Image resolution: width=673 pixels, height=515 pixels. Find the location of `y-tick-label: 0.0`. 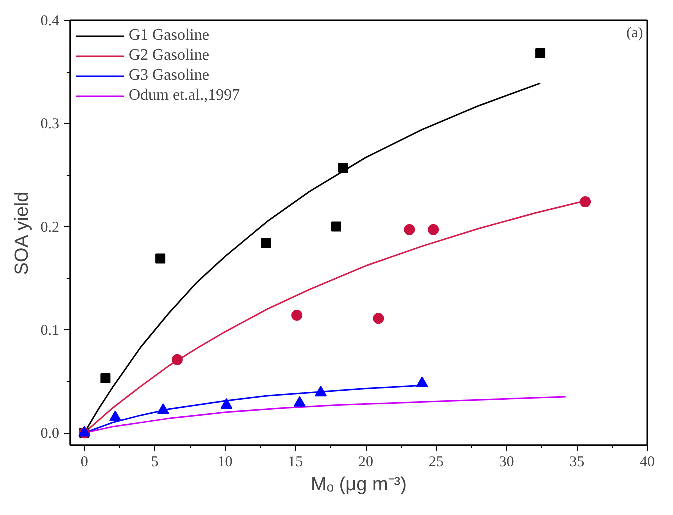

y-tick-label: 0.0 is located at coordinates (50, 434).